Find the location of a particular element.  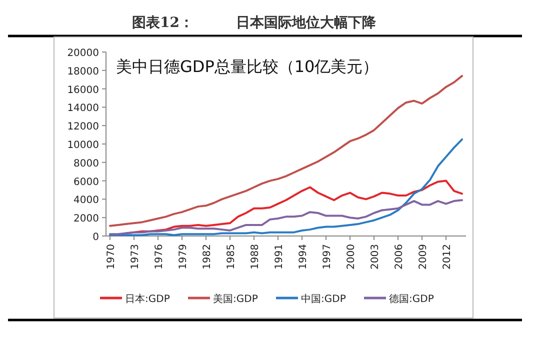

text: 图表12： is located at coordinates (163, 23).